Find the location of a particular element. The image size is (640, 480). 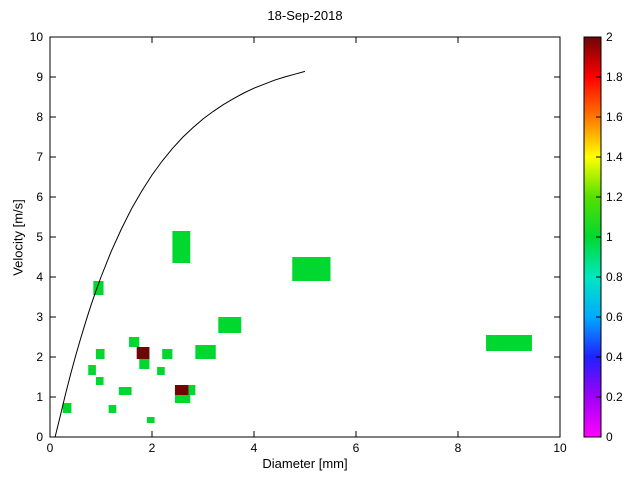

colorbar-tick-label: 0.2 is located at coordinates (614, 397).